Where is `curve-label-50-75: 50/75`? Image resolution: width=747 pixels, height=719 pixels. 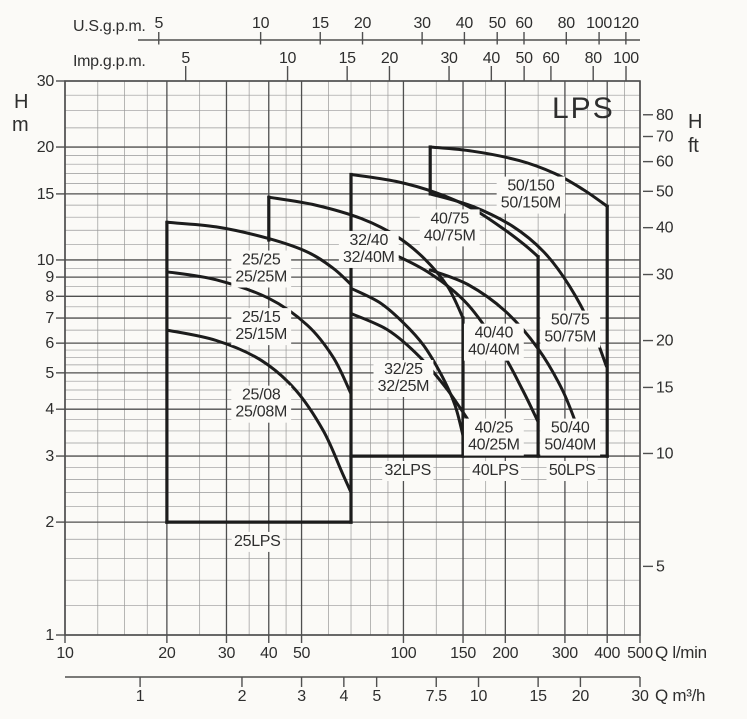 curve-label-50-75: 50/75 is located at coordinates (570, 320).